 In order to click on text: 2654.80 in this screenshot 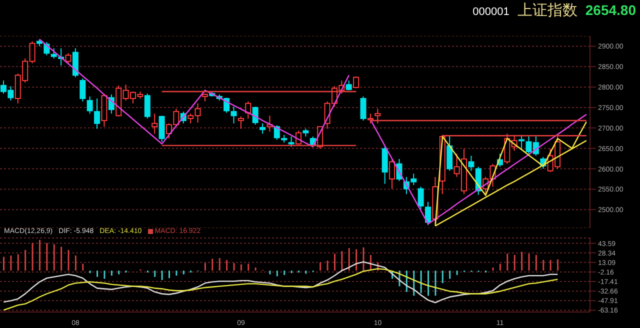, I will do `click(610, 10)`.